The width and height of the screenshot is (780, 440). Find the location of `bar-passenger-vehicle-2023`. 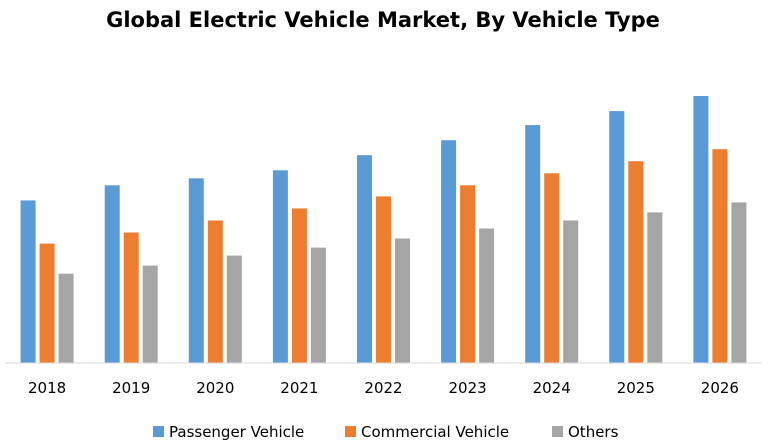

bar-passenger-vehicle-2023 is located at coordinates (449, 251).